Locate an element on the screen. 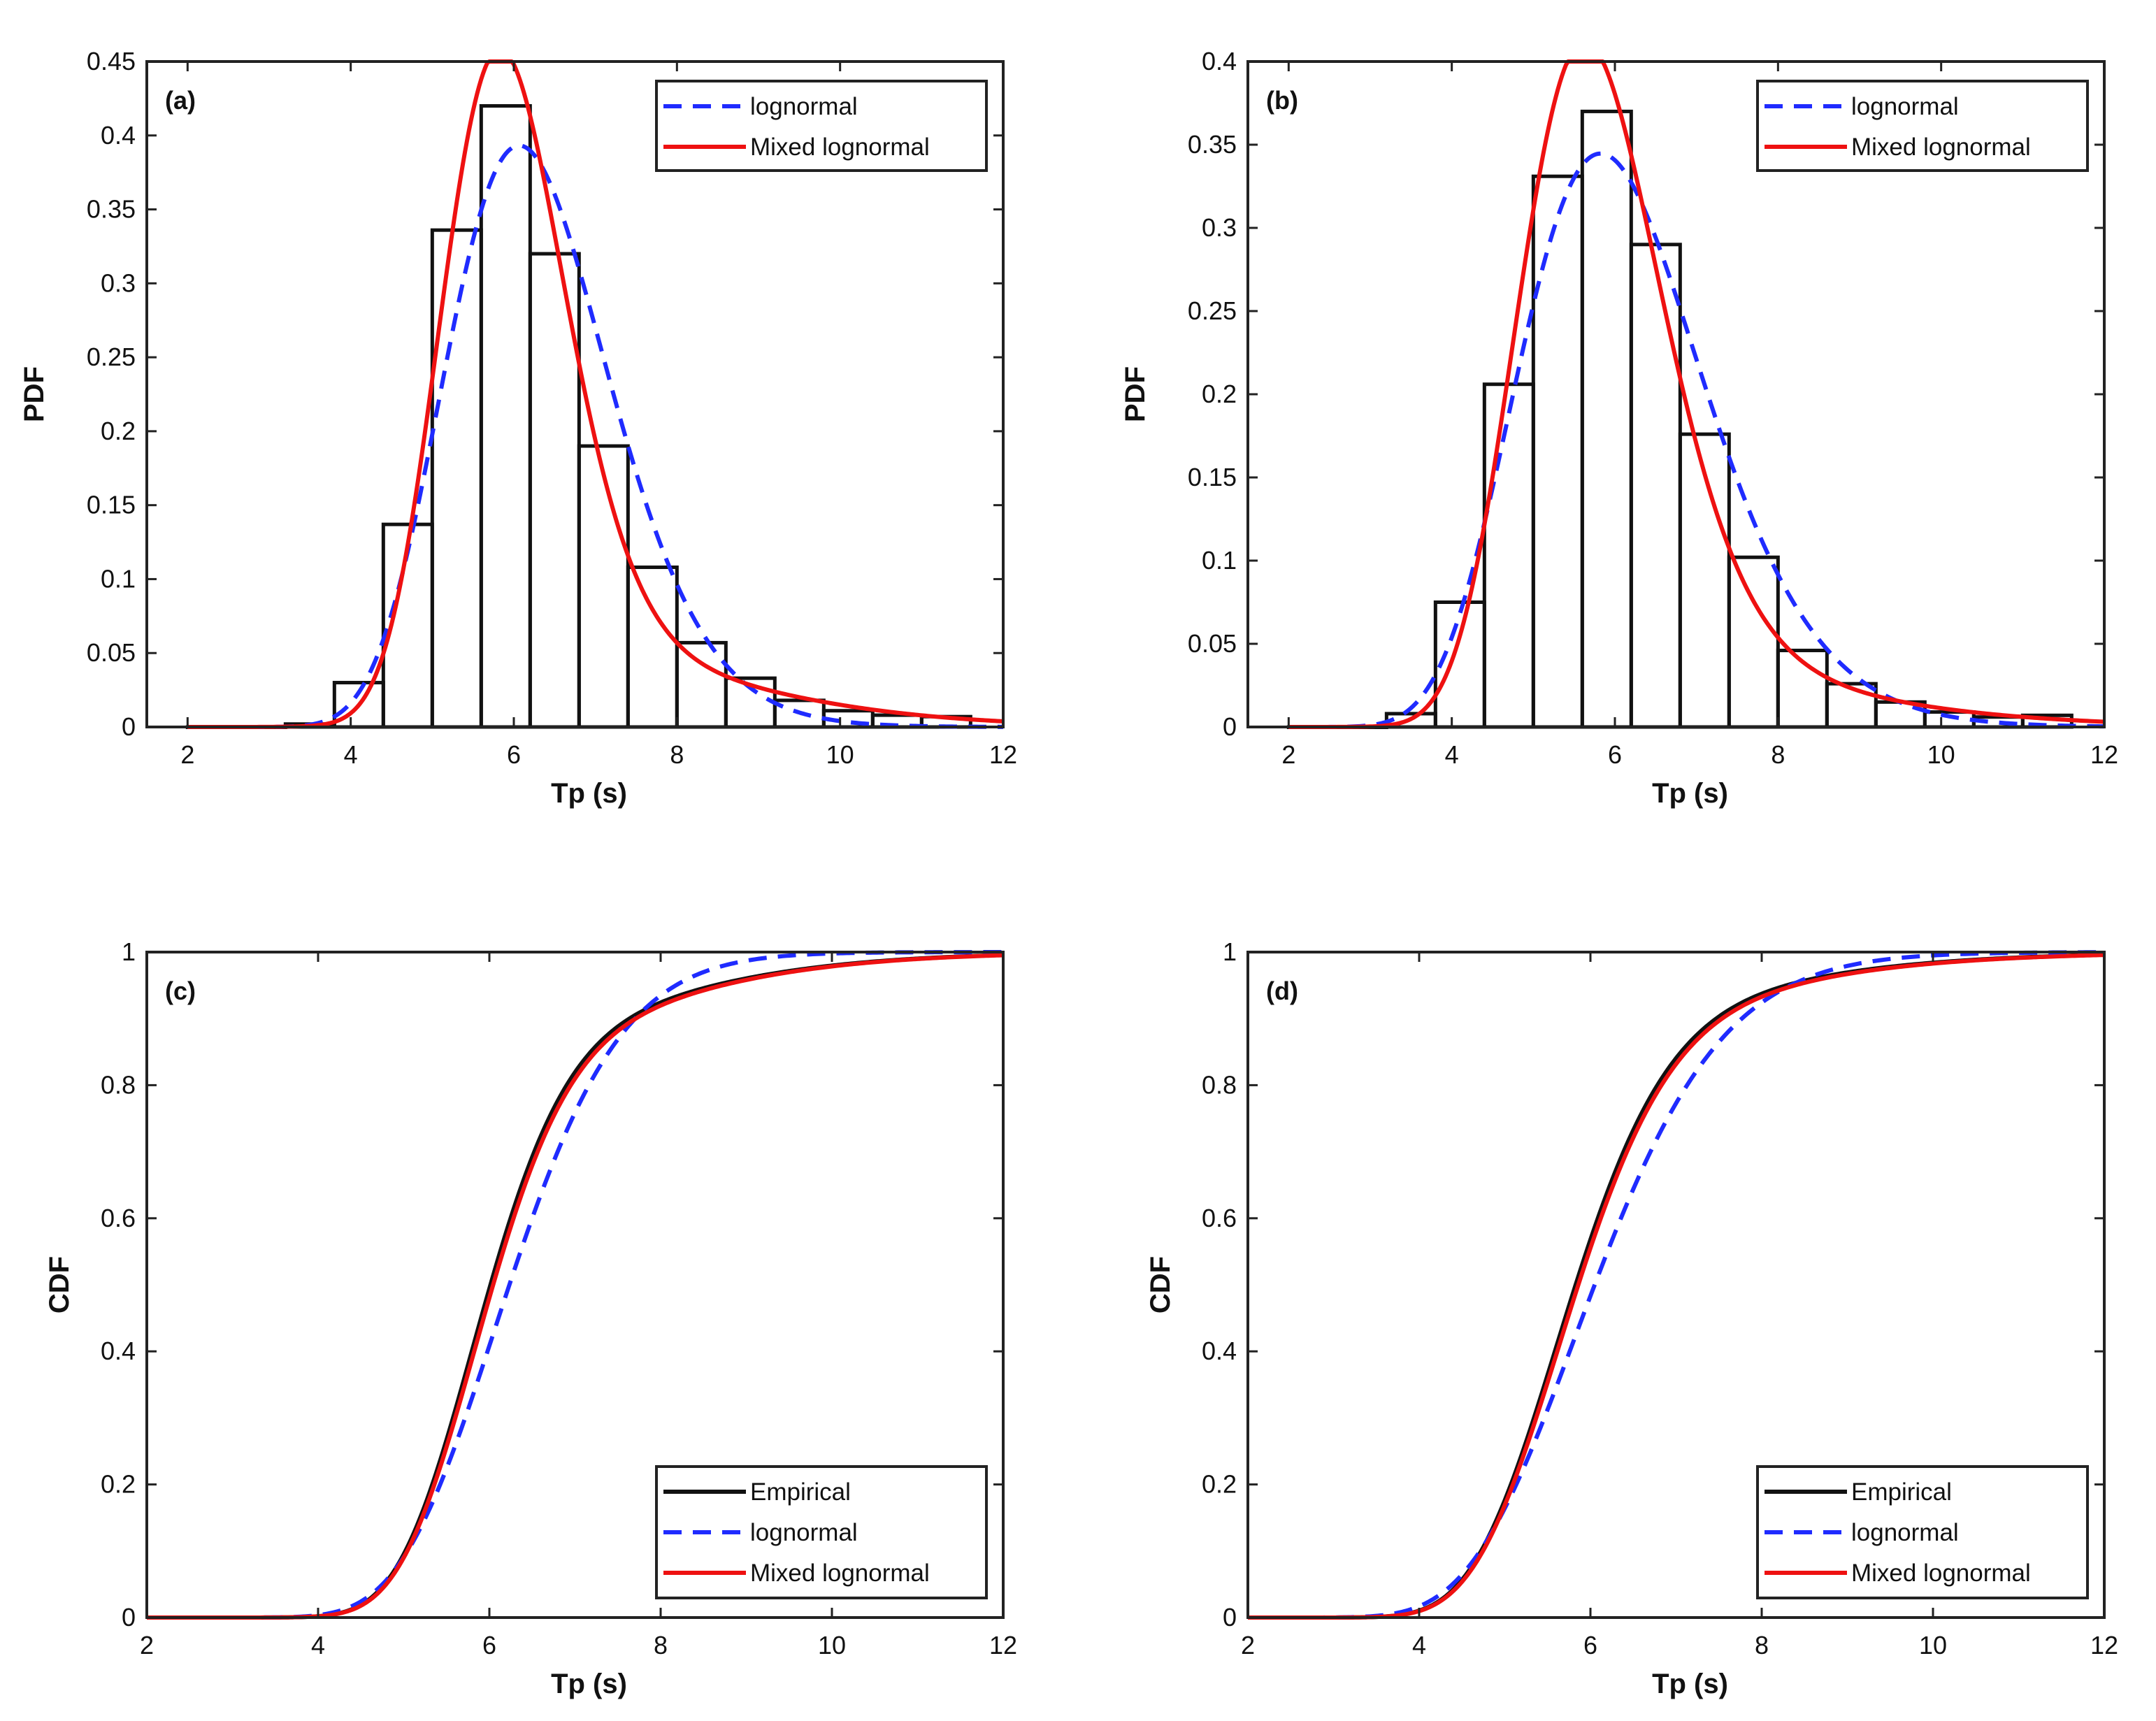 The width and height of the screenshot is (2156, 1721). x-axis-label-a: Tp (s) is located at coordinates (589, 793).